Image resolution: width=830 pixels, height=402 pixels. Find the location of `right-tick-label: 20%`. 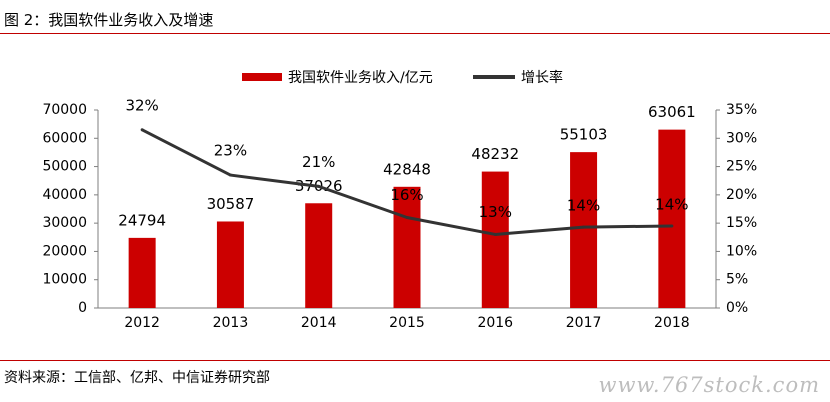

right-tick-label: 20% is located at coordinates (741, 195).